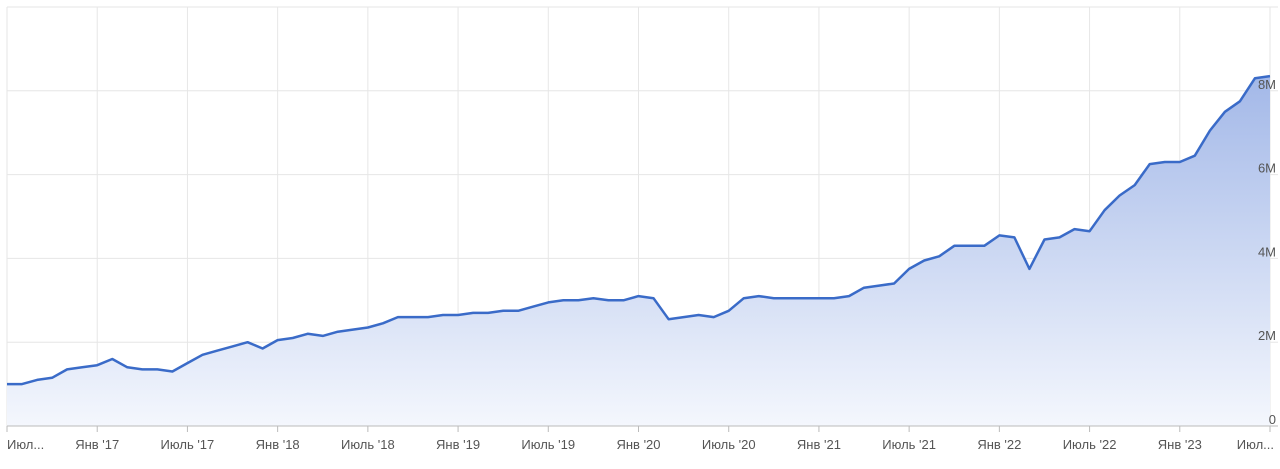  What do you see at coordinates (1090, 444) in the screenshot?
I see `x-tick-label: Июль '22` at bounding box center [1090, 444].